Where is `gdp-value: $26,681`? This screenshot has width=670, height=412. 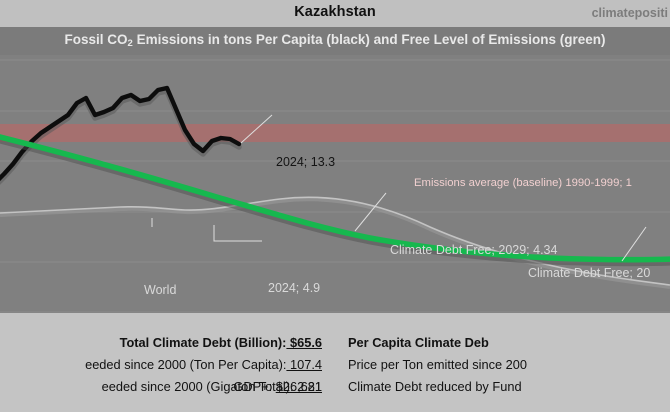 gdp-value: $26,681 is located at coordinates (298, 386).